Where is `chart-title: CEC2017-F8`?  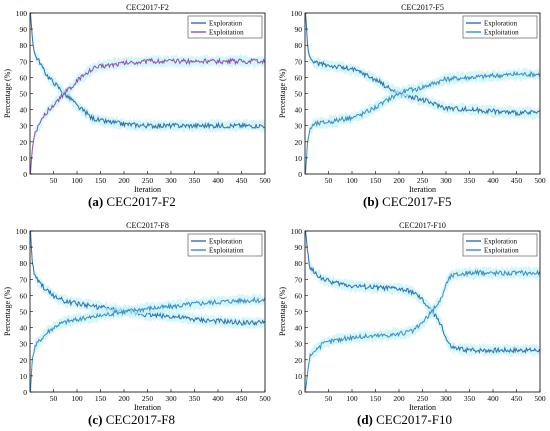
chart-title: CEC2017-F8 is located at coordinates (147, 225).